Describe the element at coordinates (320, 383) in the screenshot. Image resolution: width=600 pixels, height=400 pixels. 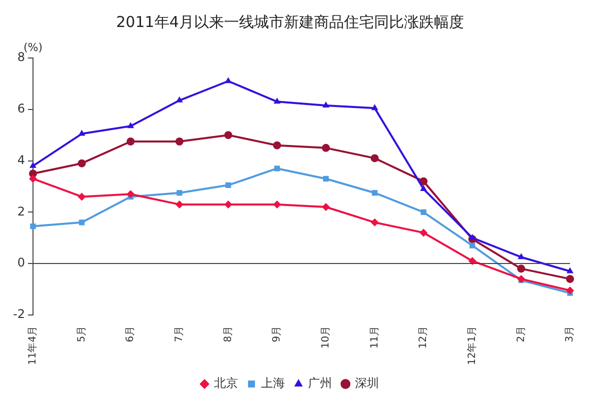
I see `legend-label: 广州` at that location.